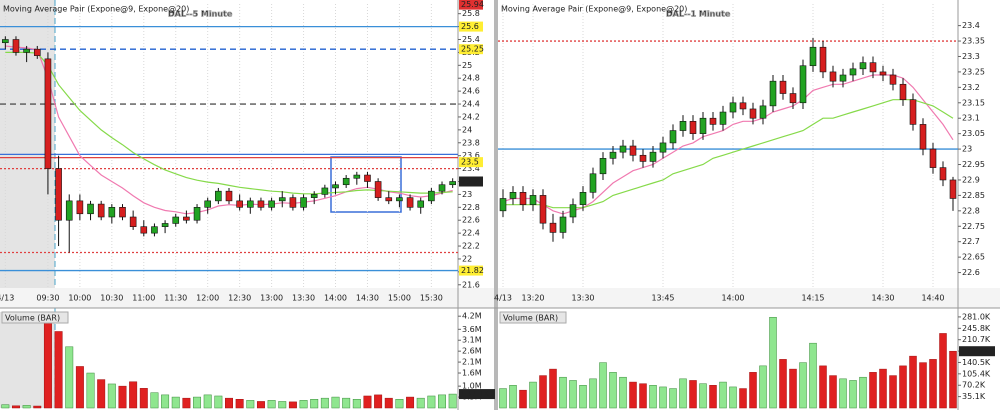  I want to click on y-tick-label: 24.2, so click(471, 116).